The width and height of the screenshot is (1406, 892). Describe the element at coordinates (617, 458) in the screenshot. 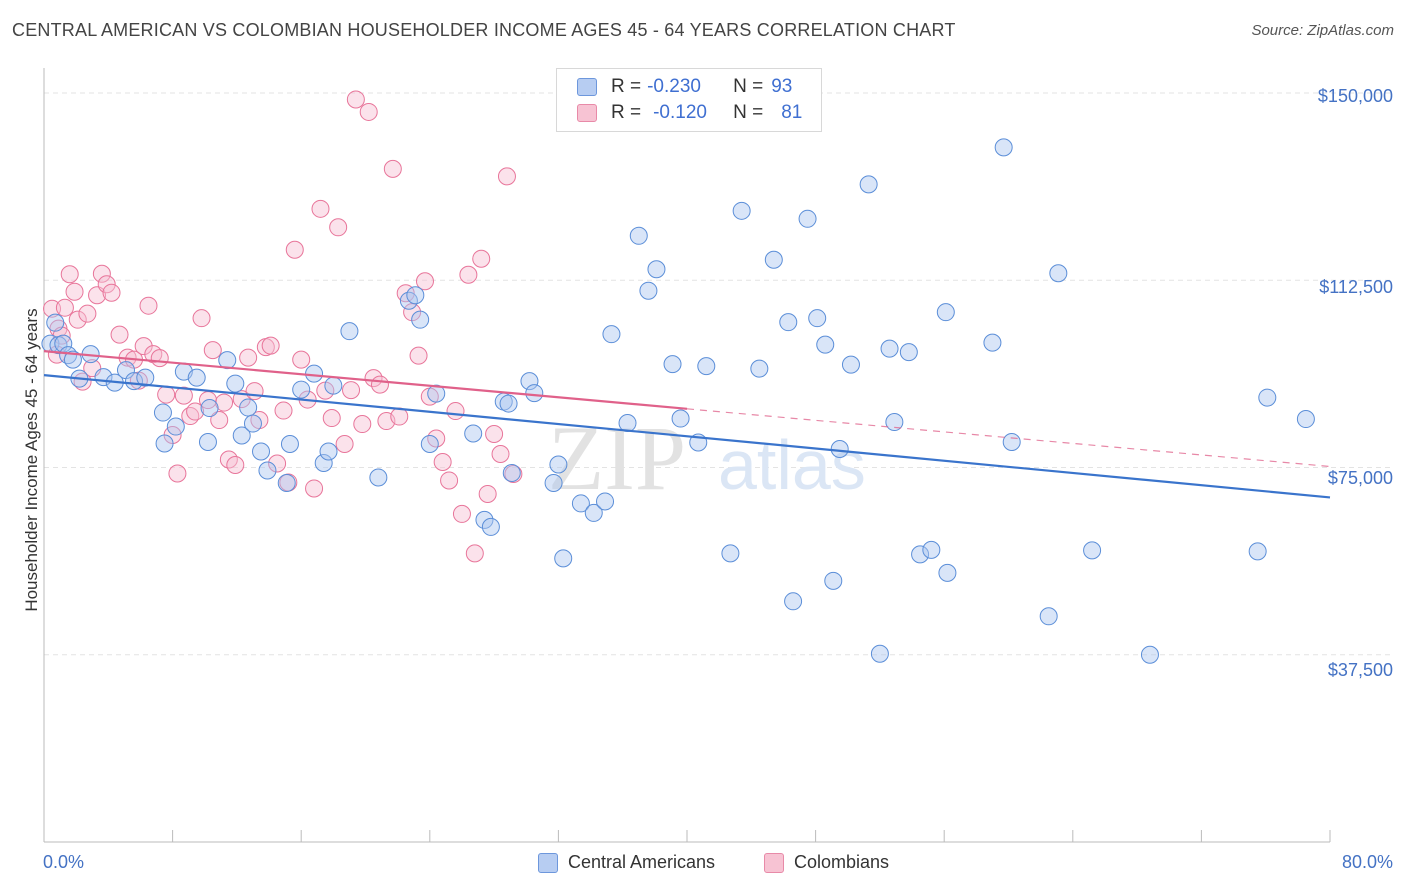

I see `watermark-zip: ZIP` at that location.